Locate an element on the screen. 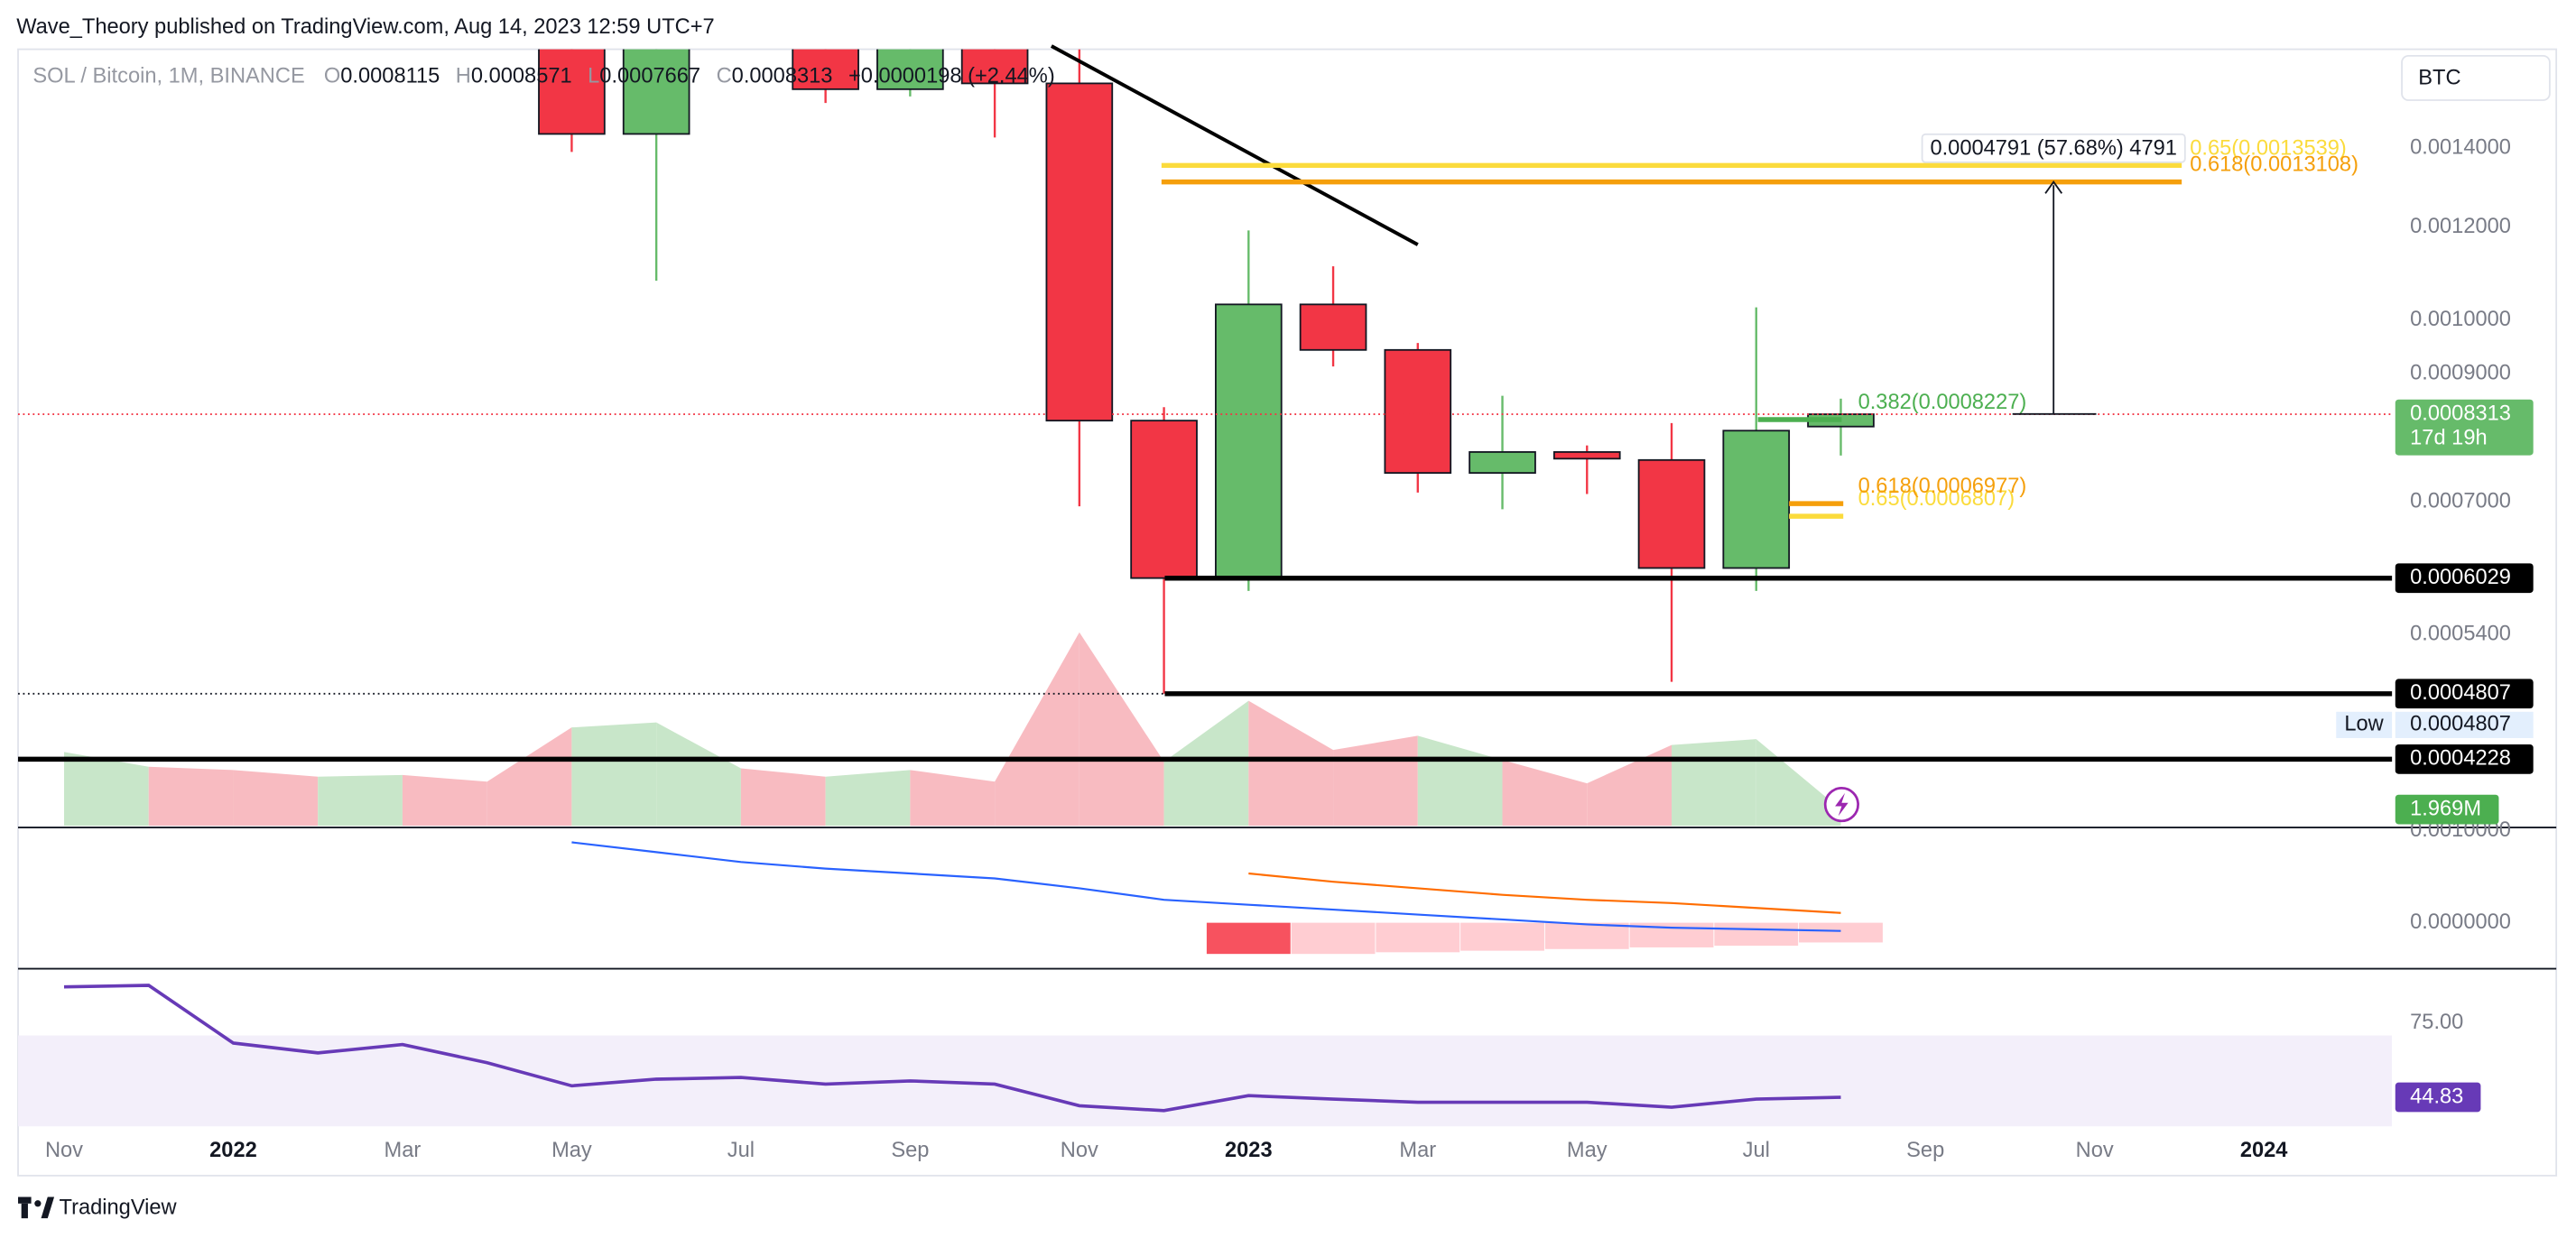 Image resolution: width=2576 pixels, height=1238 pixels. rsi-band is located at coordinates (1205, 1081).